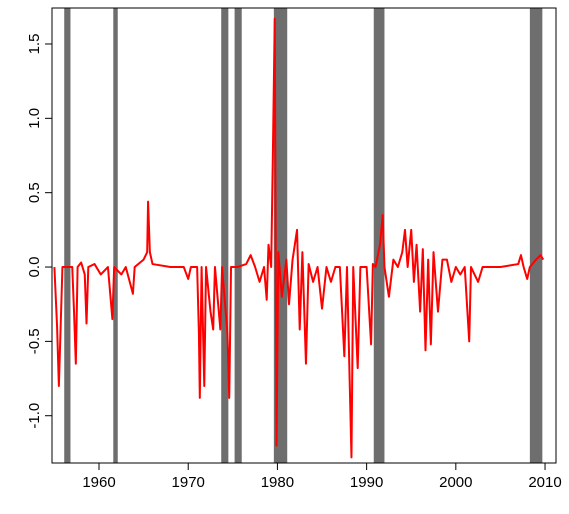 This screenshot has height=514, width=569. Describe the element at coordinates (34, 416) in the screenshot. I see `y-tick-label: -1.0` at that location.